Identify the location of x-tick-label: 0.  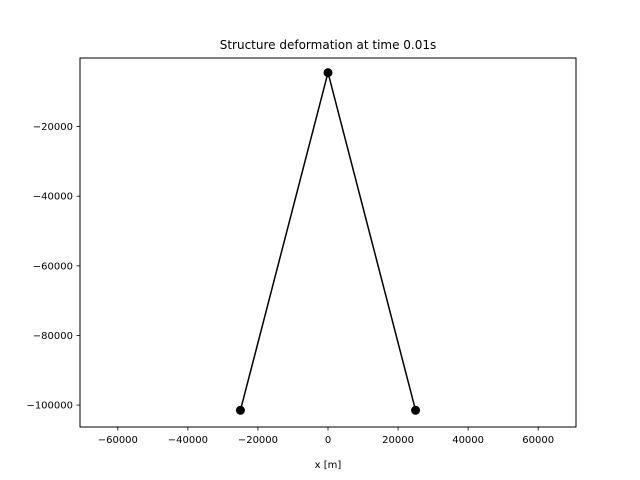
(328, 440).